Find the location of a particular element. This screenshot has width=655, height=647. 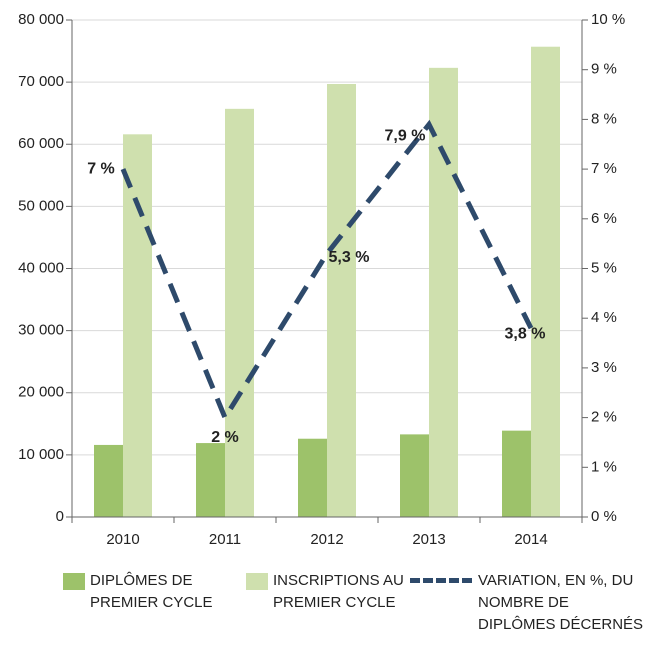

data-label: 5,3 % is located at coordinates (349, 257).